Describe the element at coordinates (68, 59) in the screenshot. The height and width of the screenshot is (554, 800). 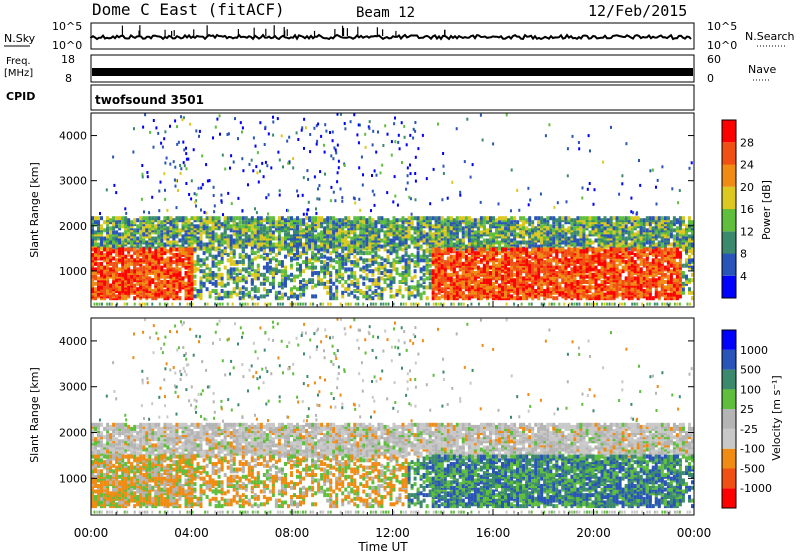
I see `freq-tick-top: 18` at that location.